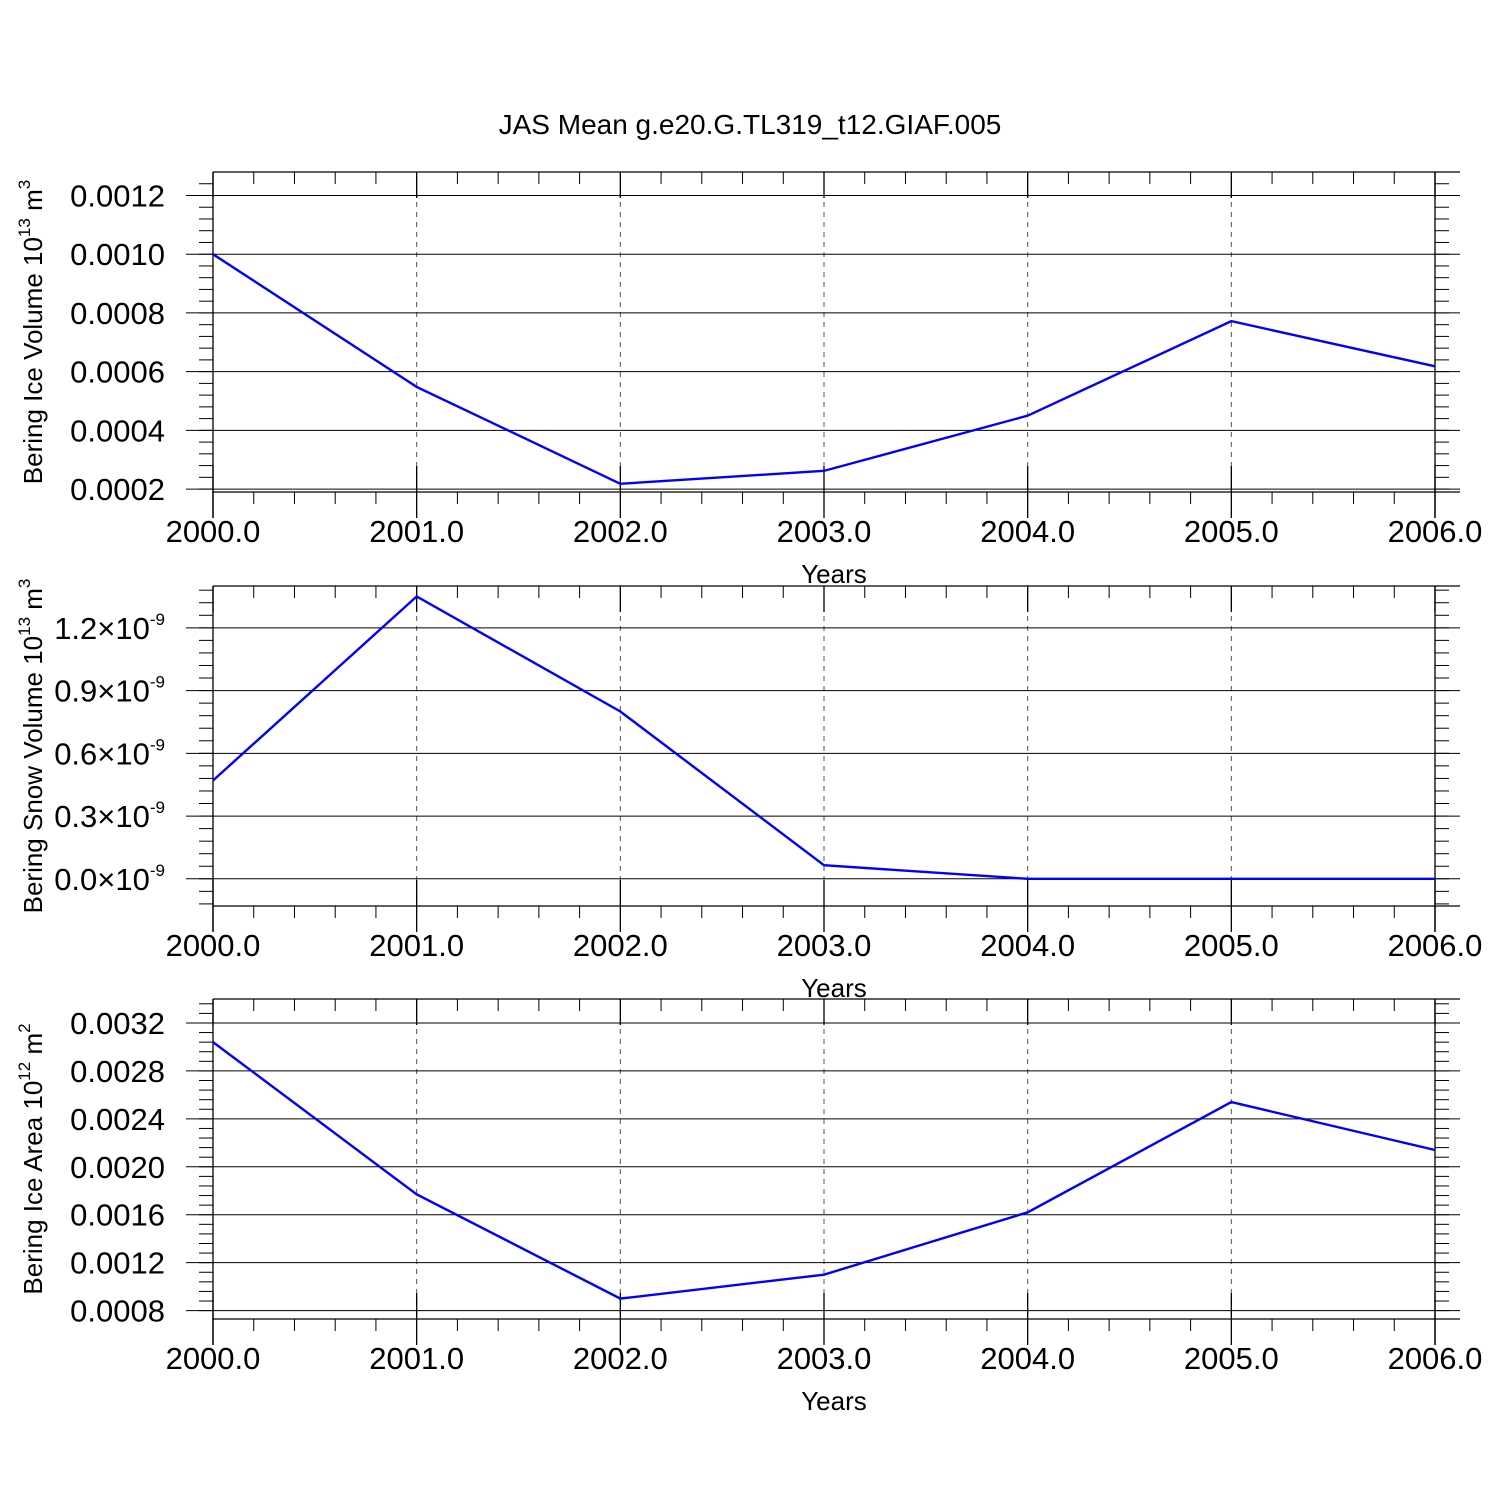 The width and height of the screenshot is (1500, 1500). Describe the element at coordinates (117, 1215) in the screenshot. I see `y-tick-label: 0.0016` at that location.